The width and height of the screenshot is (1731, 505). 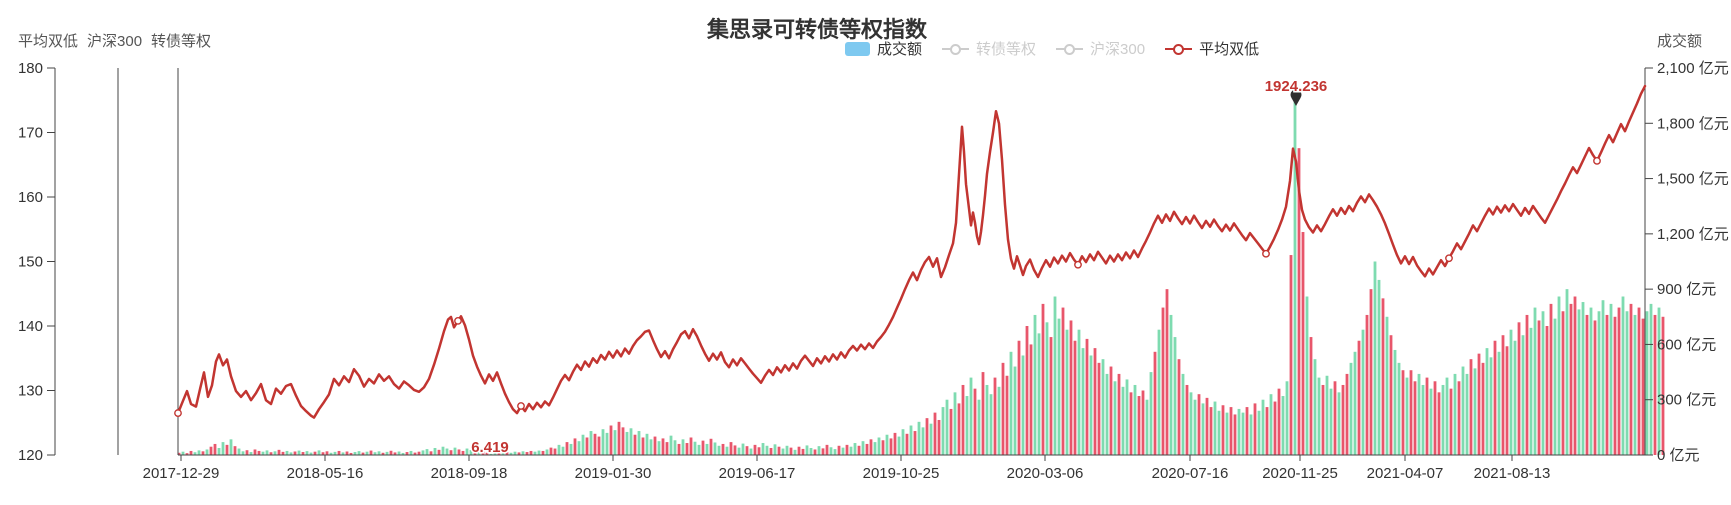 What do you see at coordinates (490, 447) in the screenshot?
I see `min-value-label: 6.419` at bounding box center [490, 447].